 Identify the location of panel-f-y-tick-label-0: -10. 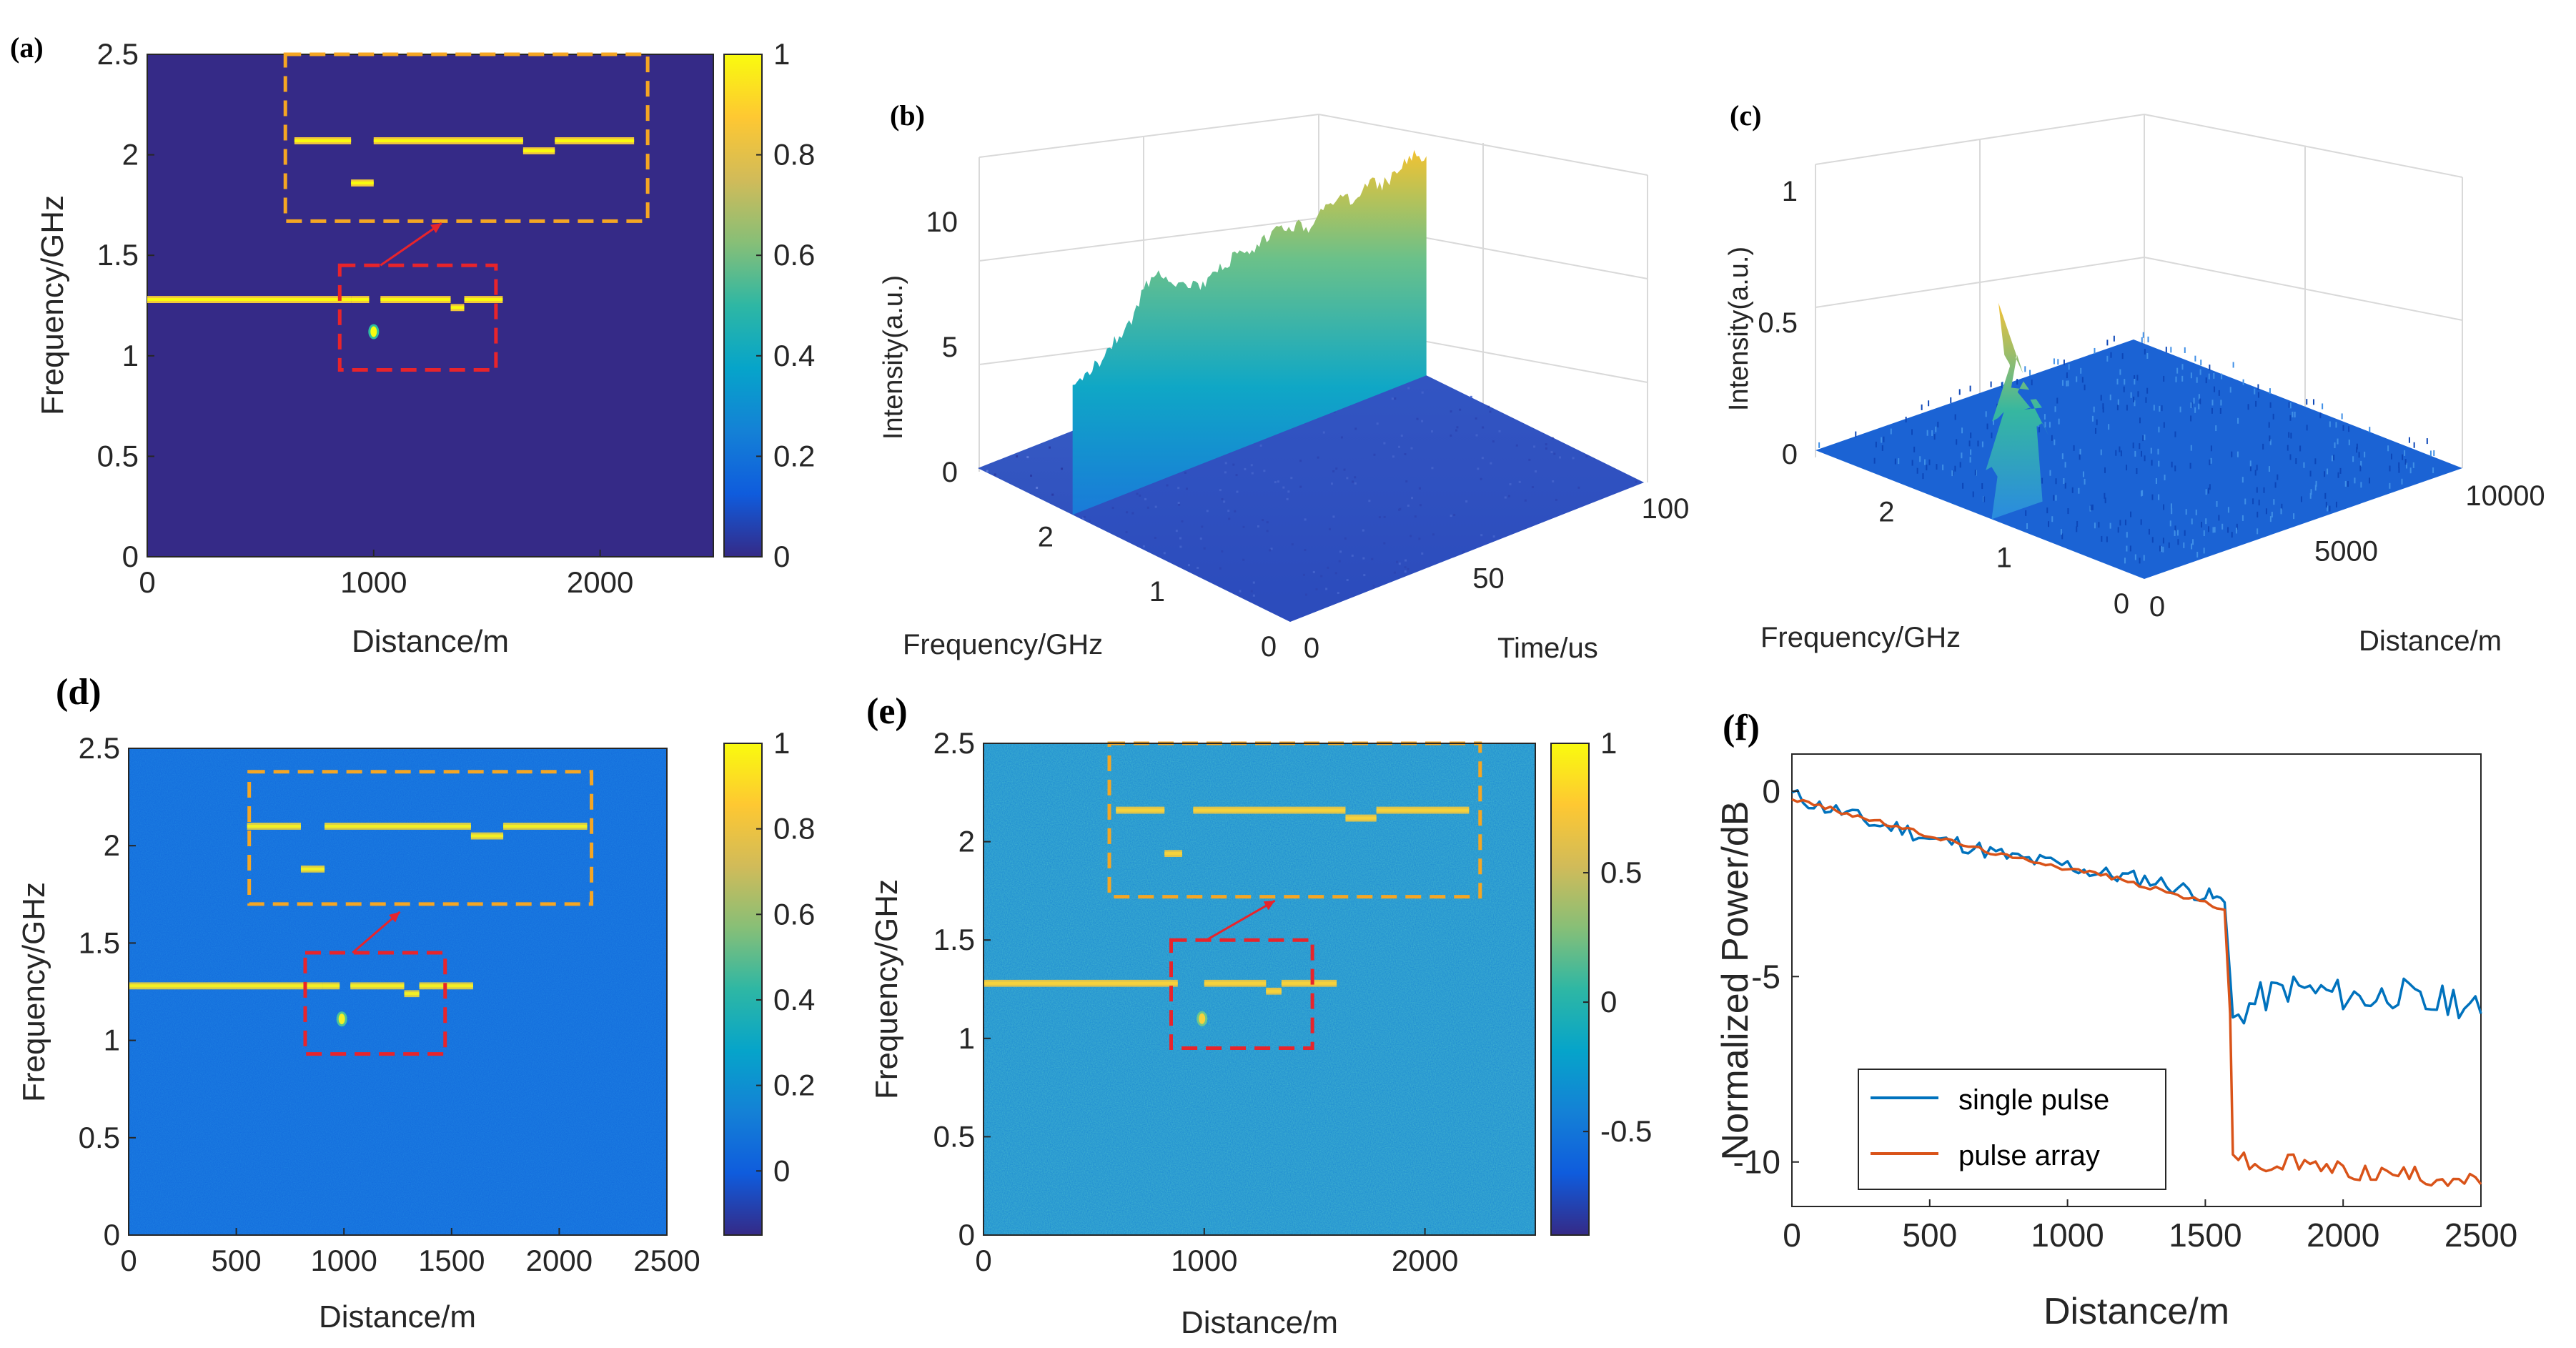
(1757, 1162).